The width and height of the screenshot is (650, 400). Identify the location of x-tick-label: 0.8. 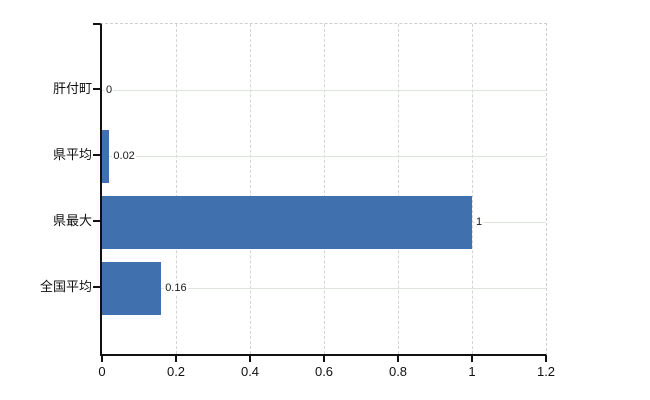
(398, 371).